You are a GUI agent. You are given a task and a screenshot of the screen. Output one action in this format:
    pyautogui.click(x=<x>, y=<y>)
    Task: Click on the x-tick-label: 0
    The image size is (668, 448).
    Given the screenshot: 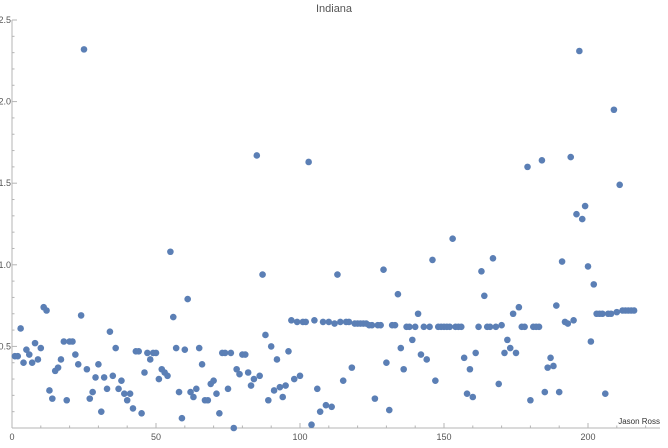 What is the action you would take?
    pyautogui.click(x=11, y=437)
    